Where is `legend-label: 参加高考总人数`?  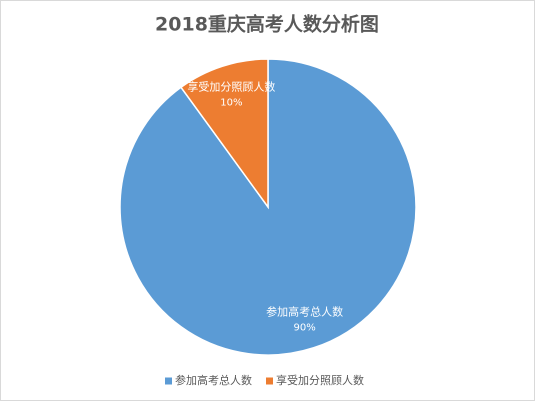 legend-label: 参加高考总人数 is located at coordinates (213, 380).